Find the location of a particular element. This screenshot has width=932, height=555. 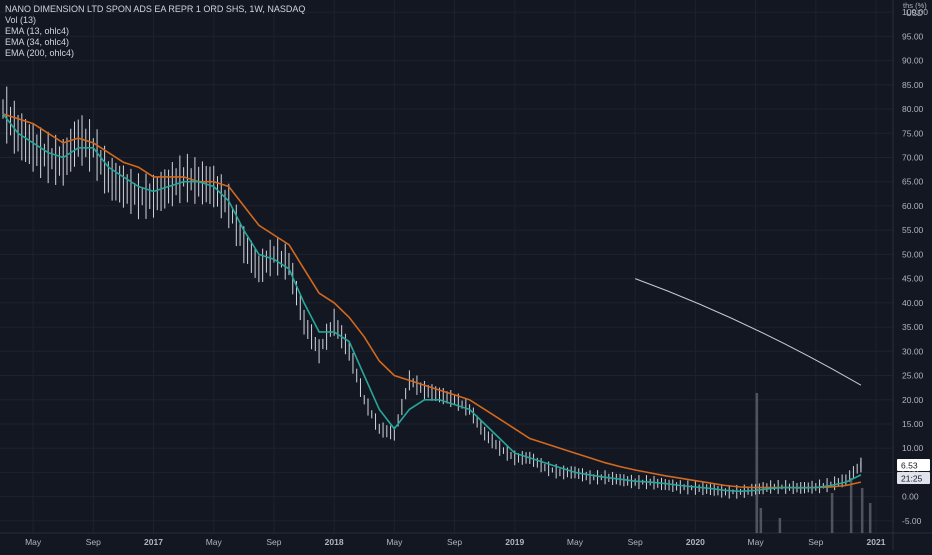

indicator-ema13: EMA (13, ohlc4) is located at coordinates (37, 31).